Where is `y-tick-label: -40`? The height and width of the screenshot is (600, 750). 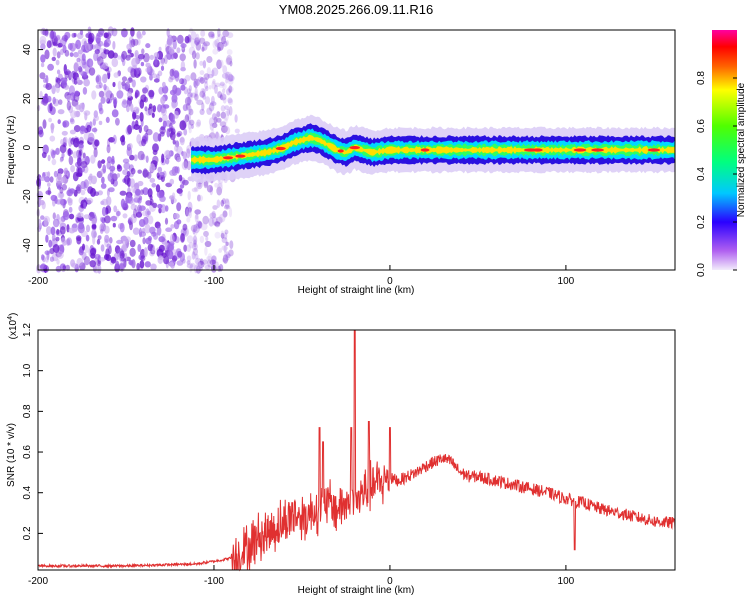 y-tick-label: -40 is located at coordinates (27, 245).